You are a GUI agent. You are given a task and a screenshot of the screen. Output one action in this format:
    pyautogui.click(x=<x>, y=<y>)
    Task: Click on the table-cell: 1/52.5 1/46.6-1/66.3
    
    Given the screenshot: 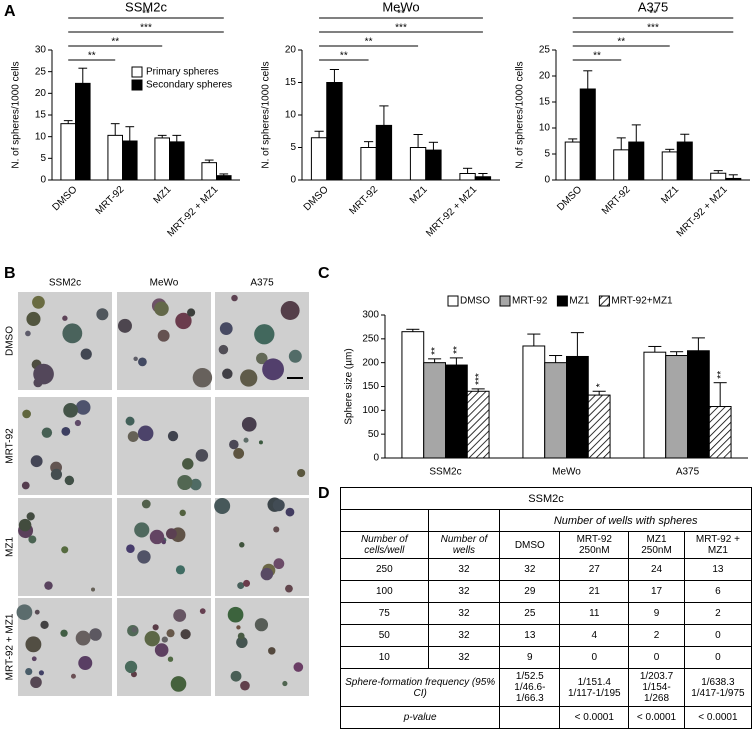 What is the action you would take?
    pyautogui.click(x=530, y=687)
    